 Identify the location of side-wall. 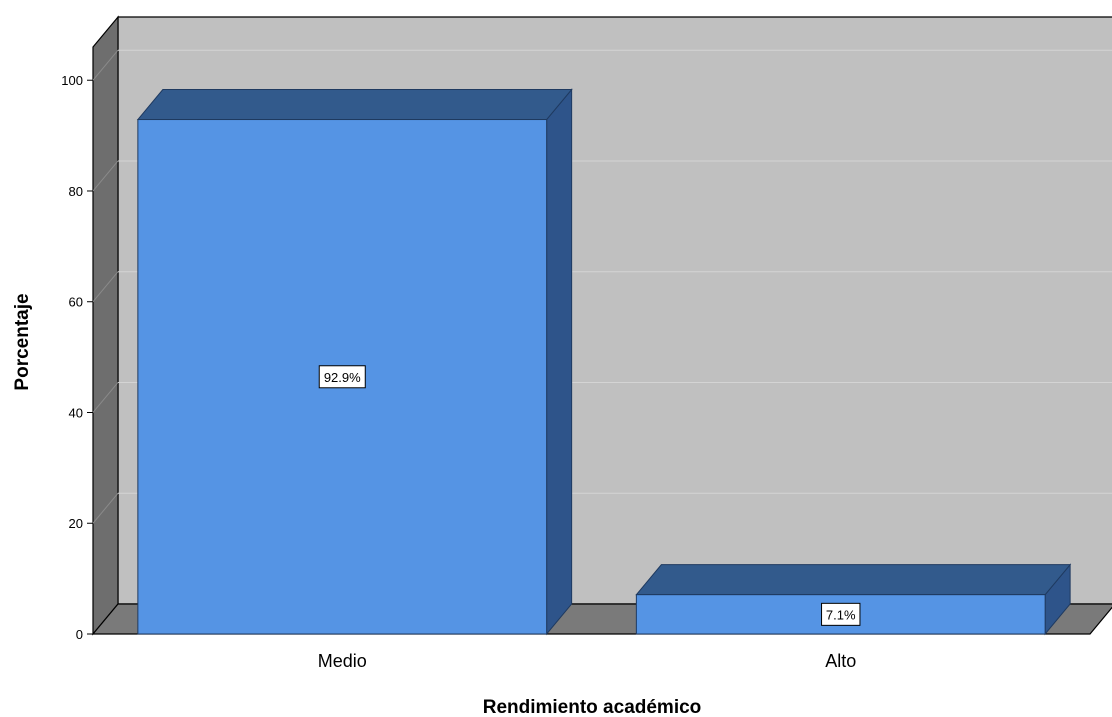
(105, 325).